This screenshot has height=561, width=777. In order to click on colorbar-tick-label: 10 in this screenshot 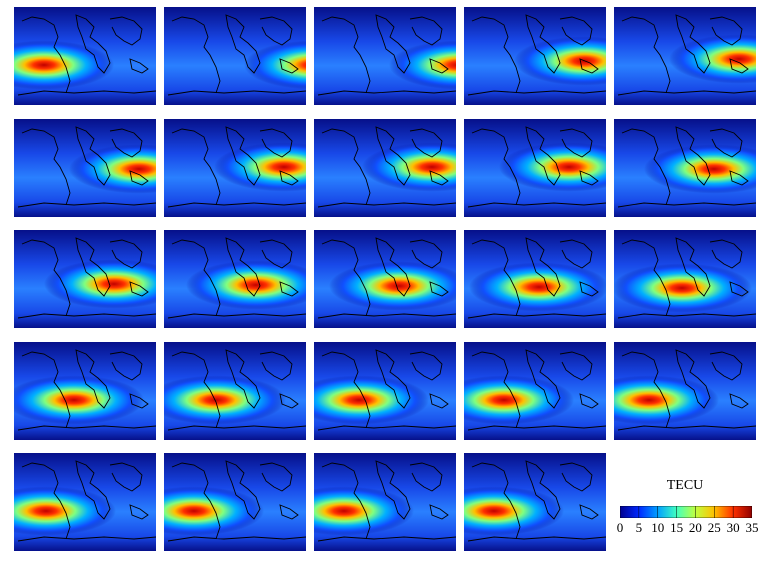, I will do `click(658, 527)`.